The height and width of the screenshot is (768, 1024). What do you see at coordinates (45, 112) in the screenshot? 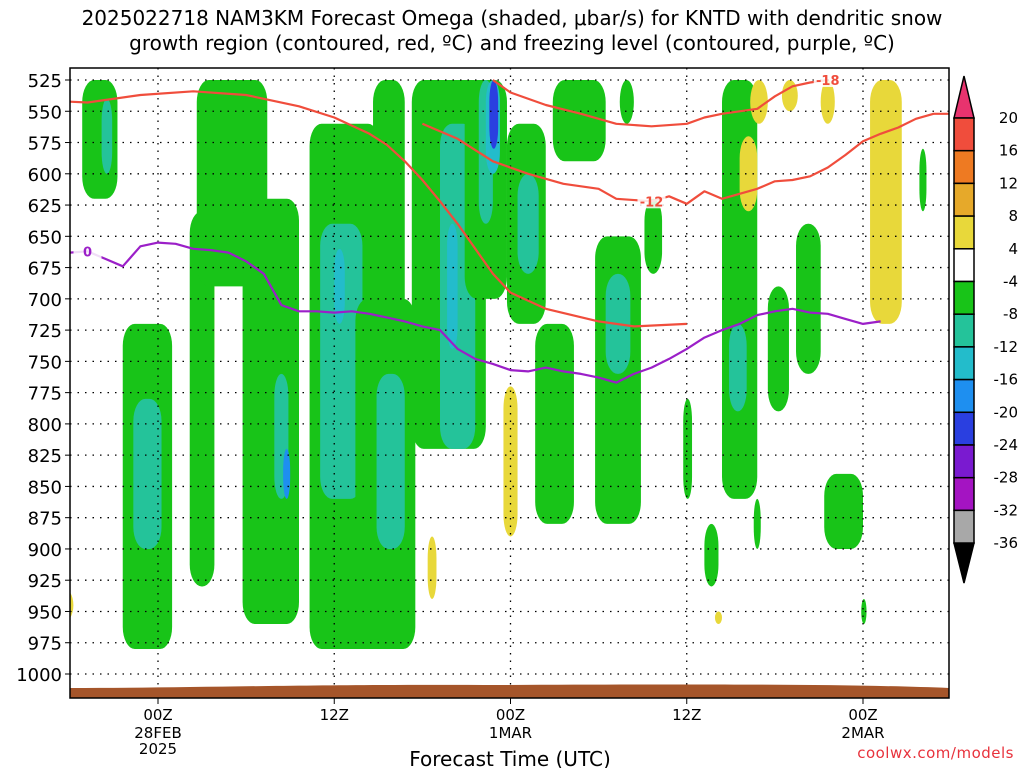
I see `y-tick-label: 550` at bounding box center [45, 112].